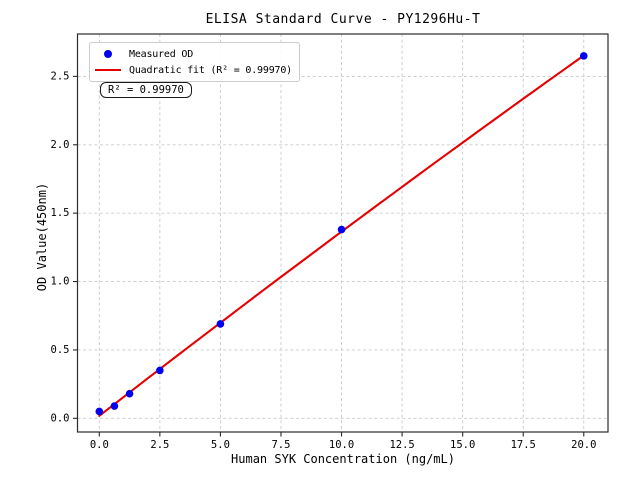 The image size is (640, 480). I want to click on x-tick-label: 20.0, so click(583, 445).